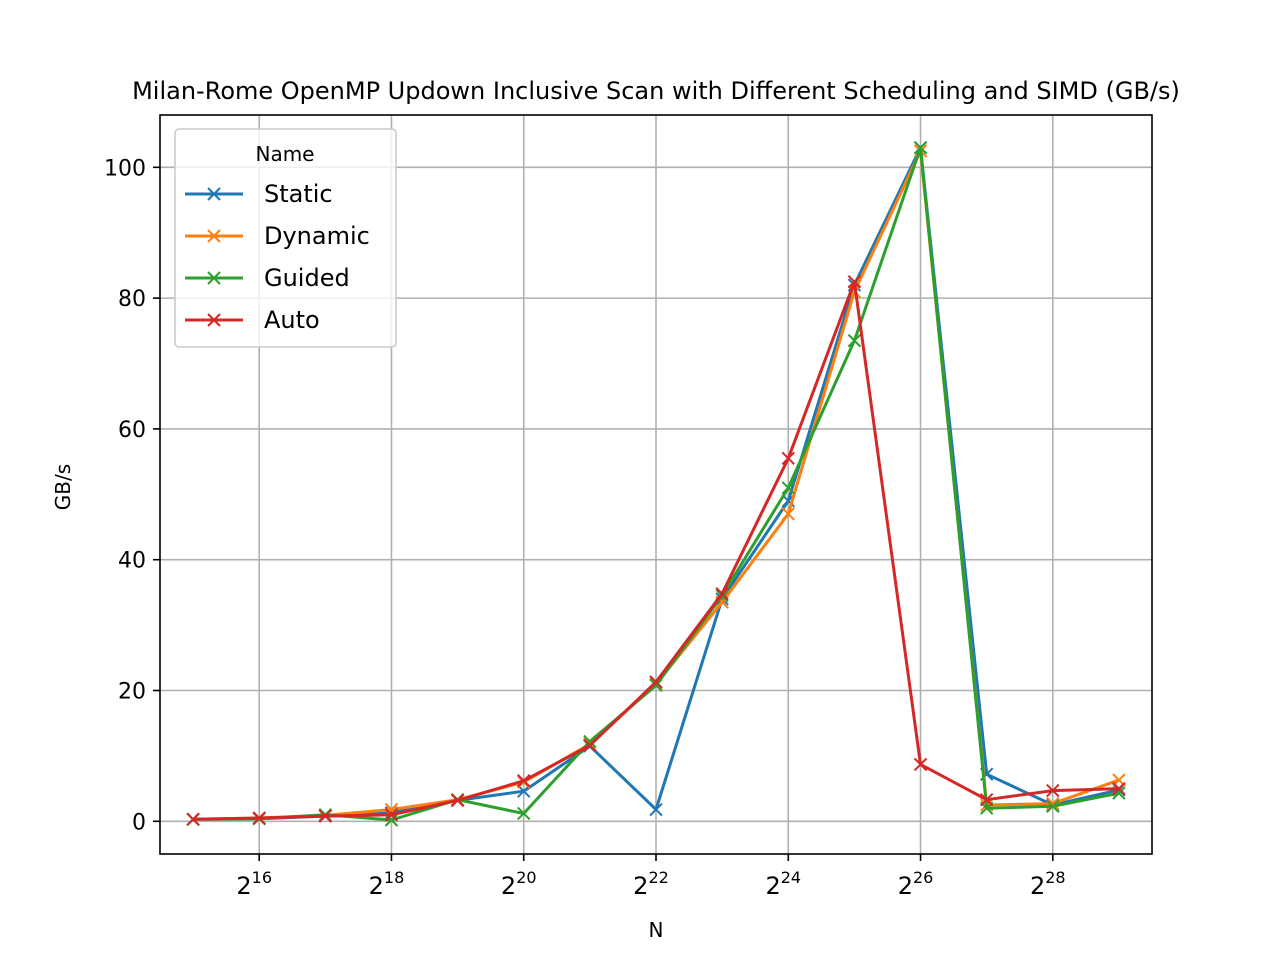 This screenshot has width=1280, height=960. Describe the element at coordinates (252, 320) in the screenshot. I see `legend-item-auto: Auto` at that location.